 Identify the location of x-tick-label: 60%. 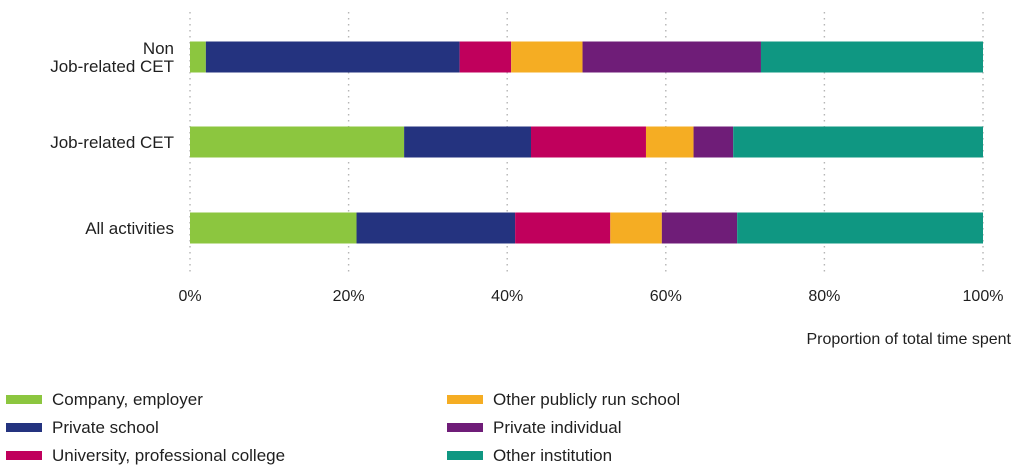
(666, 296).